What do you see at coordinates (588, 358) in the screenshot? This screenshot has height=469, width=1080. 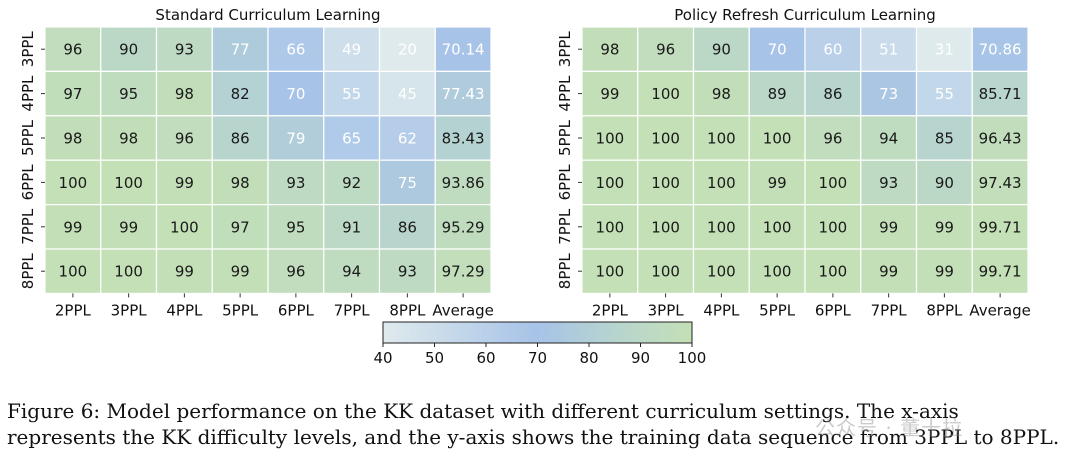 I see `colorbar-tick-label: 80` at bounding box center [588, 358].